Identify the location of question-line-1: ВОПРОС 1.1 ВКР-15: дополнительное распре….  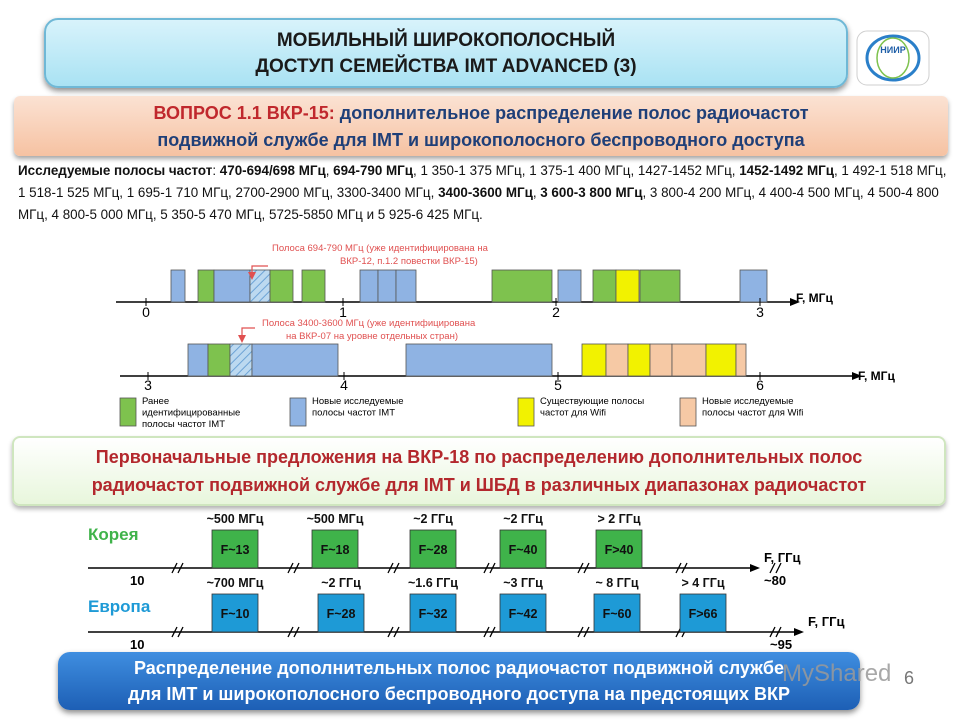
(481, 113).